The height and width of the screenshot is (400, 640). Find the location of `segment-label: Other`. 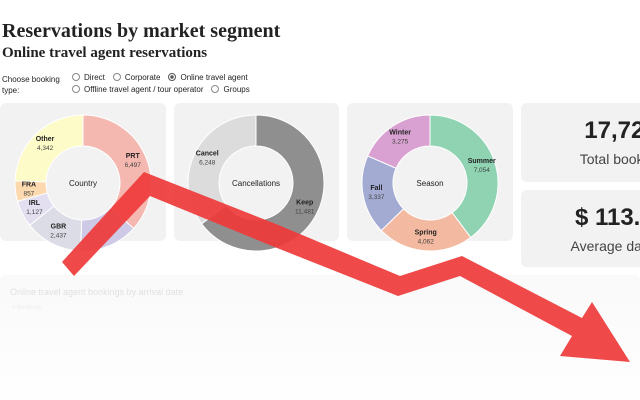

segment-label: Other is located at coordinates (45, 139).